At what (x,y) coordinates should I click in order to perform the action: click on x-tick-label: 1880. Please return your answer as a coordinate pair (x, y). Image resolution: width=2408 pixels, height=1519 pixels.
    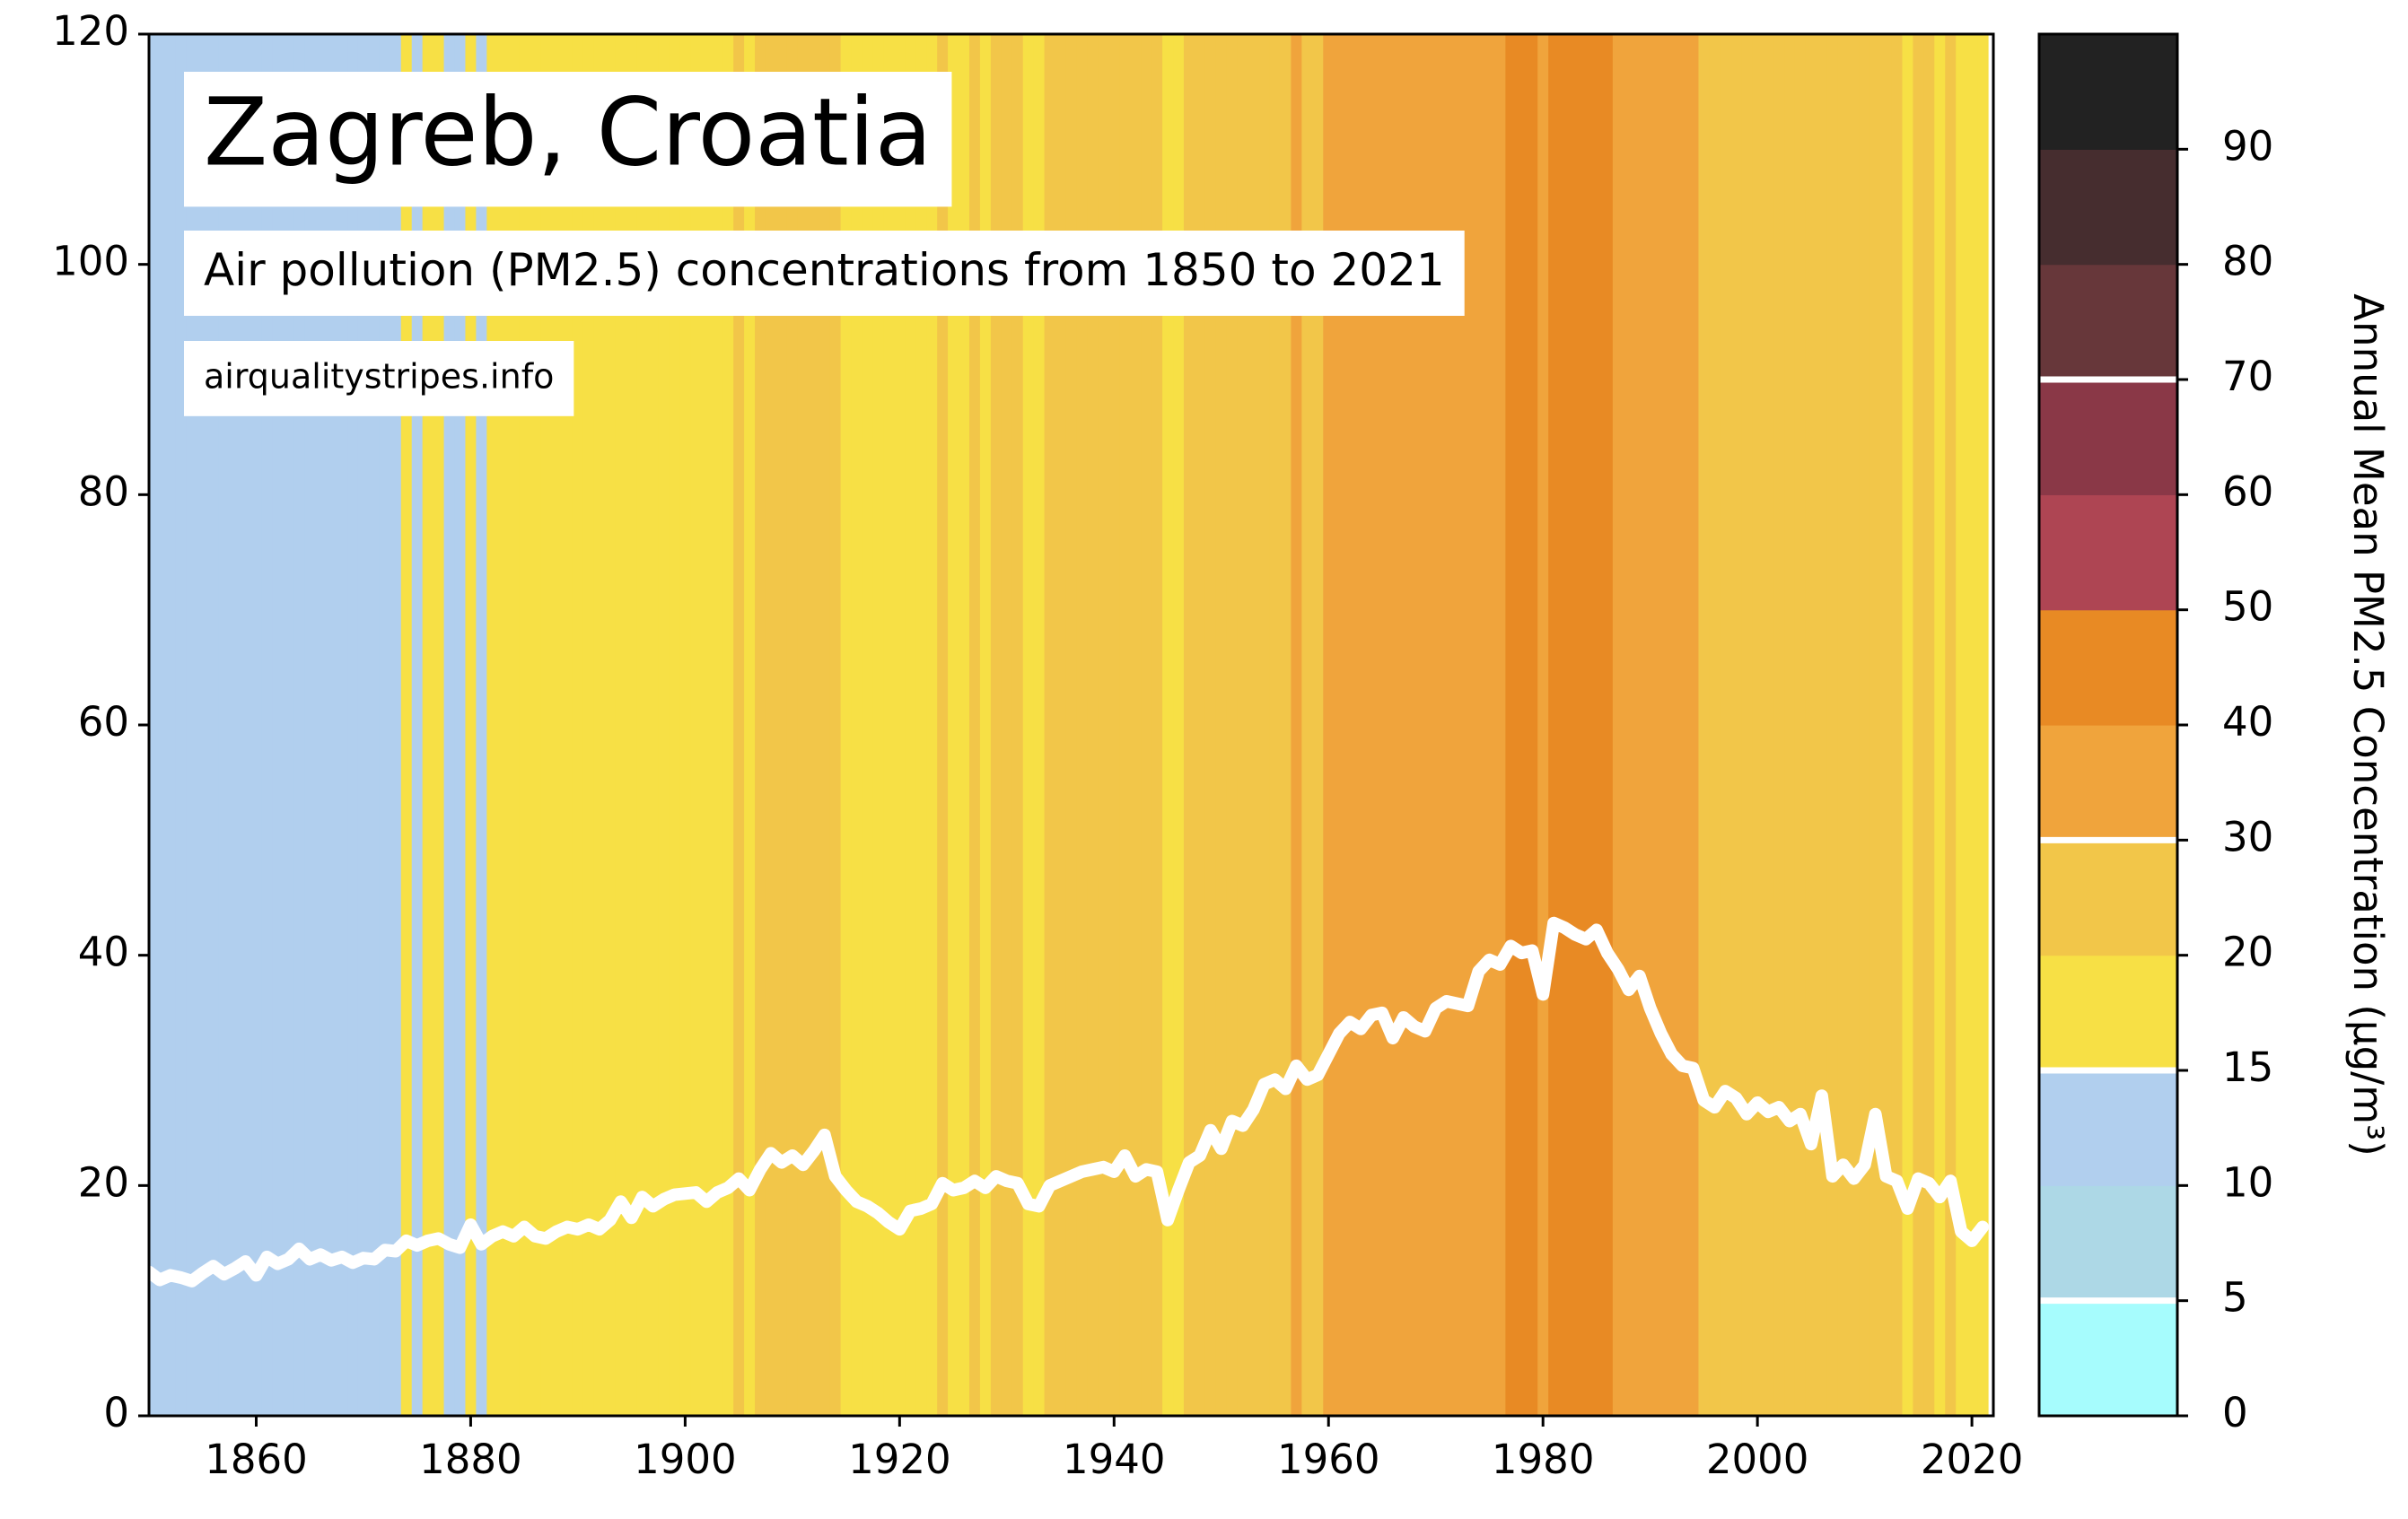
    Looking at the image, I should click on (470, 1459).